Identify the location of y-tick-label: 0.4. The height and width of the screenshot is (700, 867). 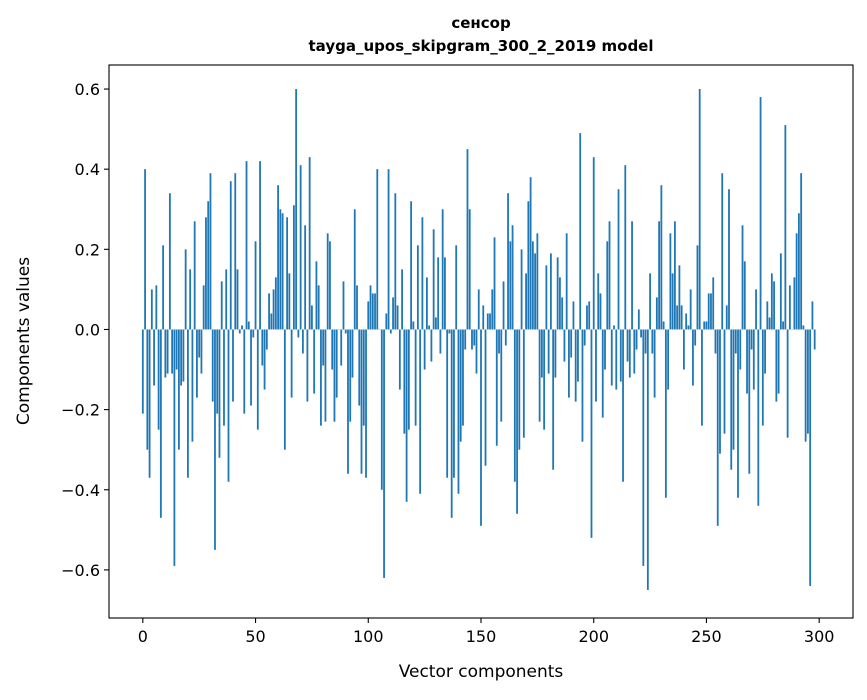
(87, 169).